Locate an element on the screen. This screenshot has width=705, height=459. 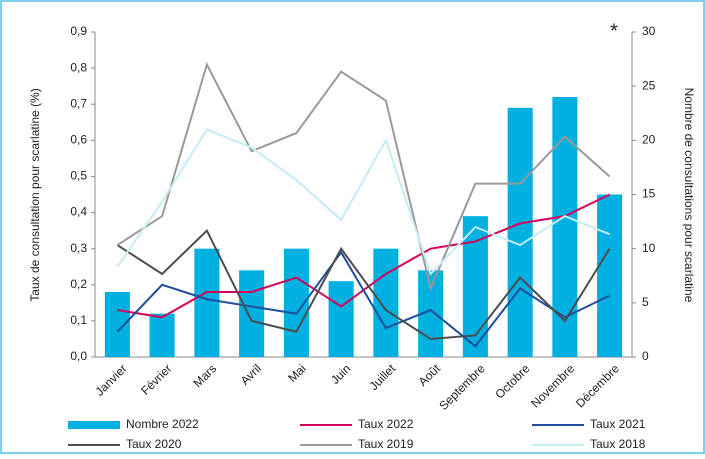
x-tick-label: Mai is located at coordinates (297, 373).